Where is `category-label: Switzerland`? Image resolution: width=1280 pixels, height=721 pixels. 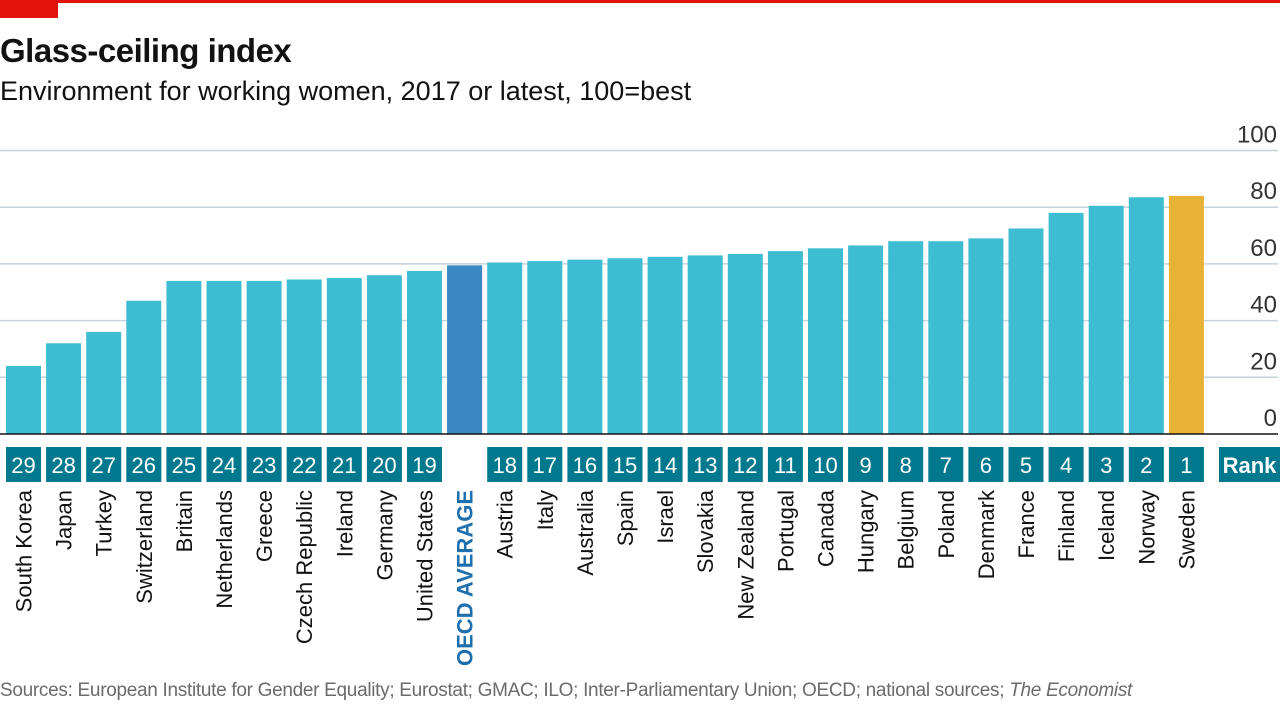
category-label: Switzerland is located at coordinates (144, 547).